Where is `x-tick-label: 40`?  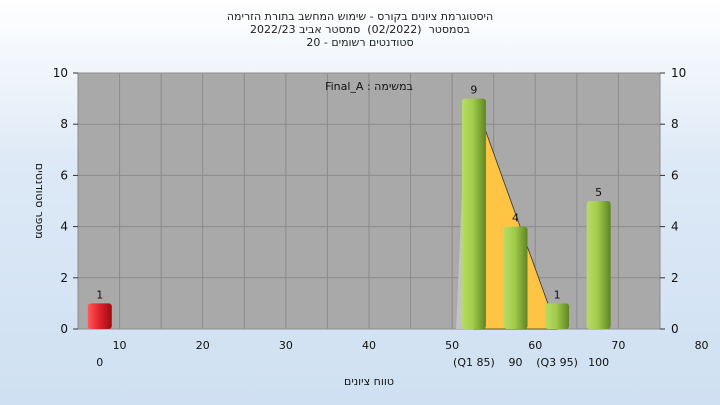 x-tick-label: 40 is located at coordinates (369, 345).